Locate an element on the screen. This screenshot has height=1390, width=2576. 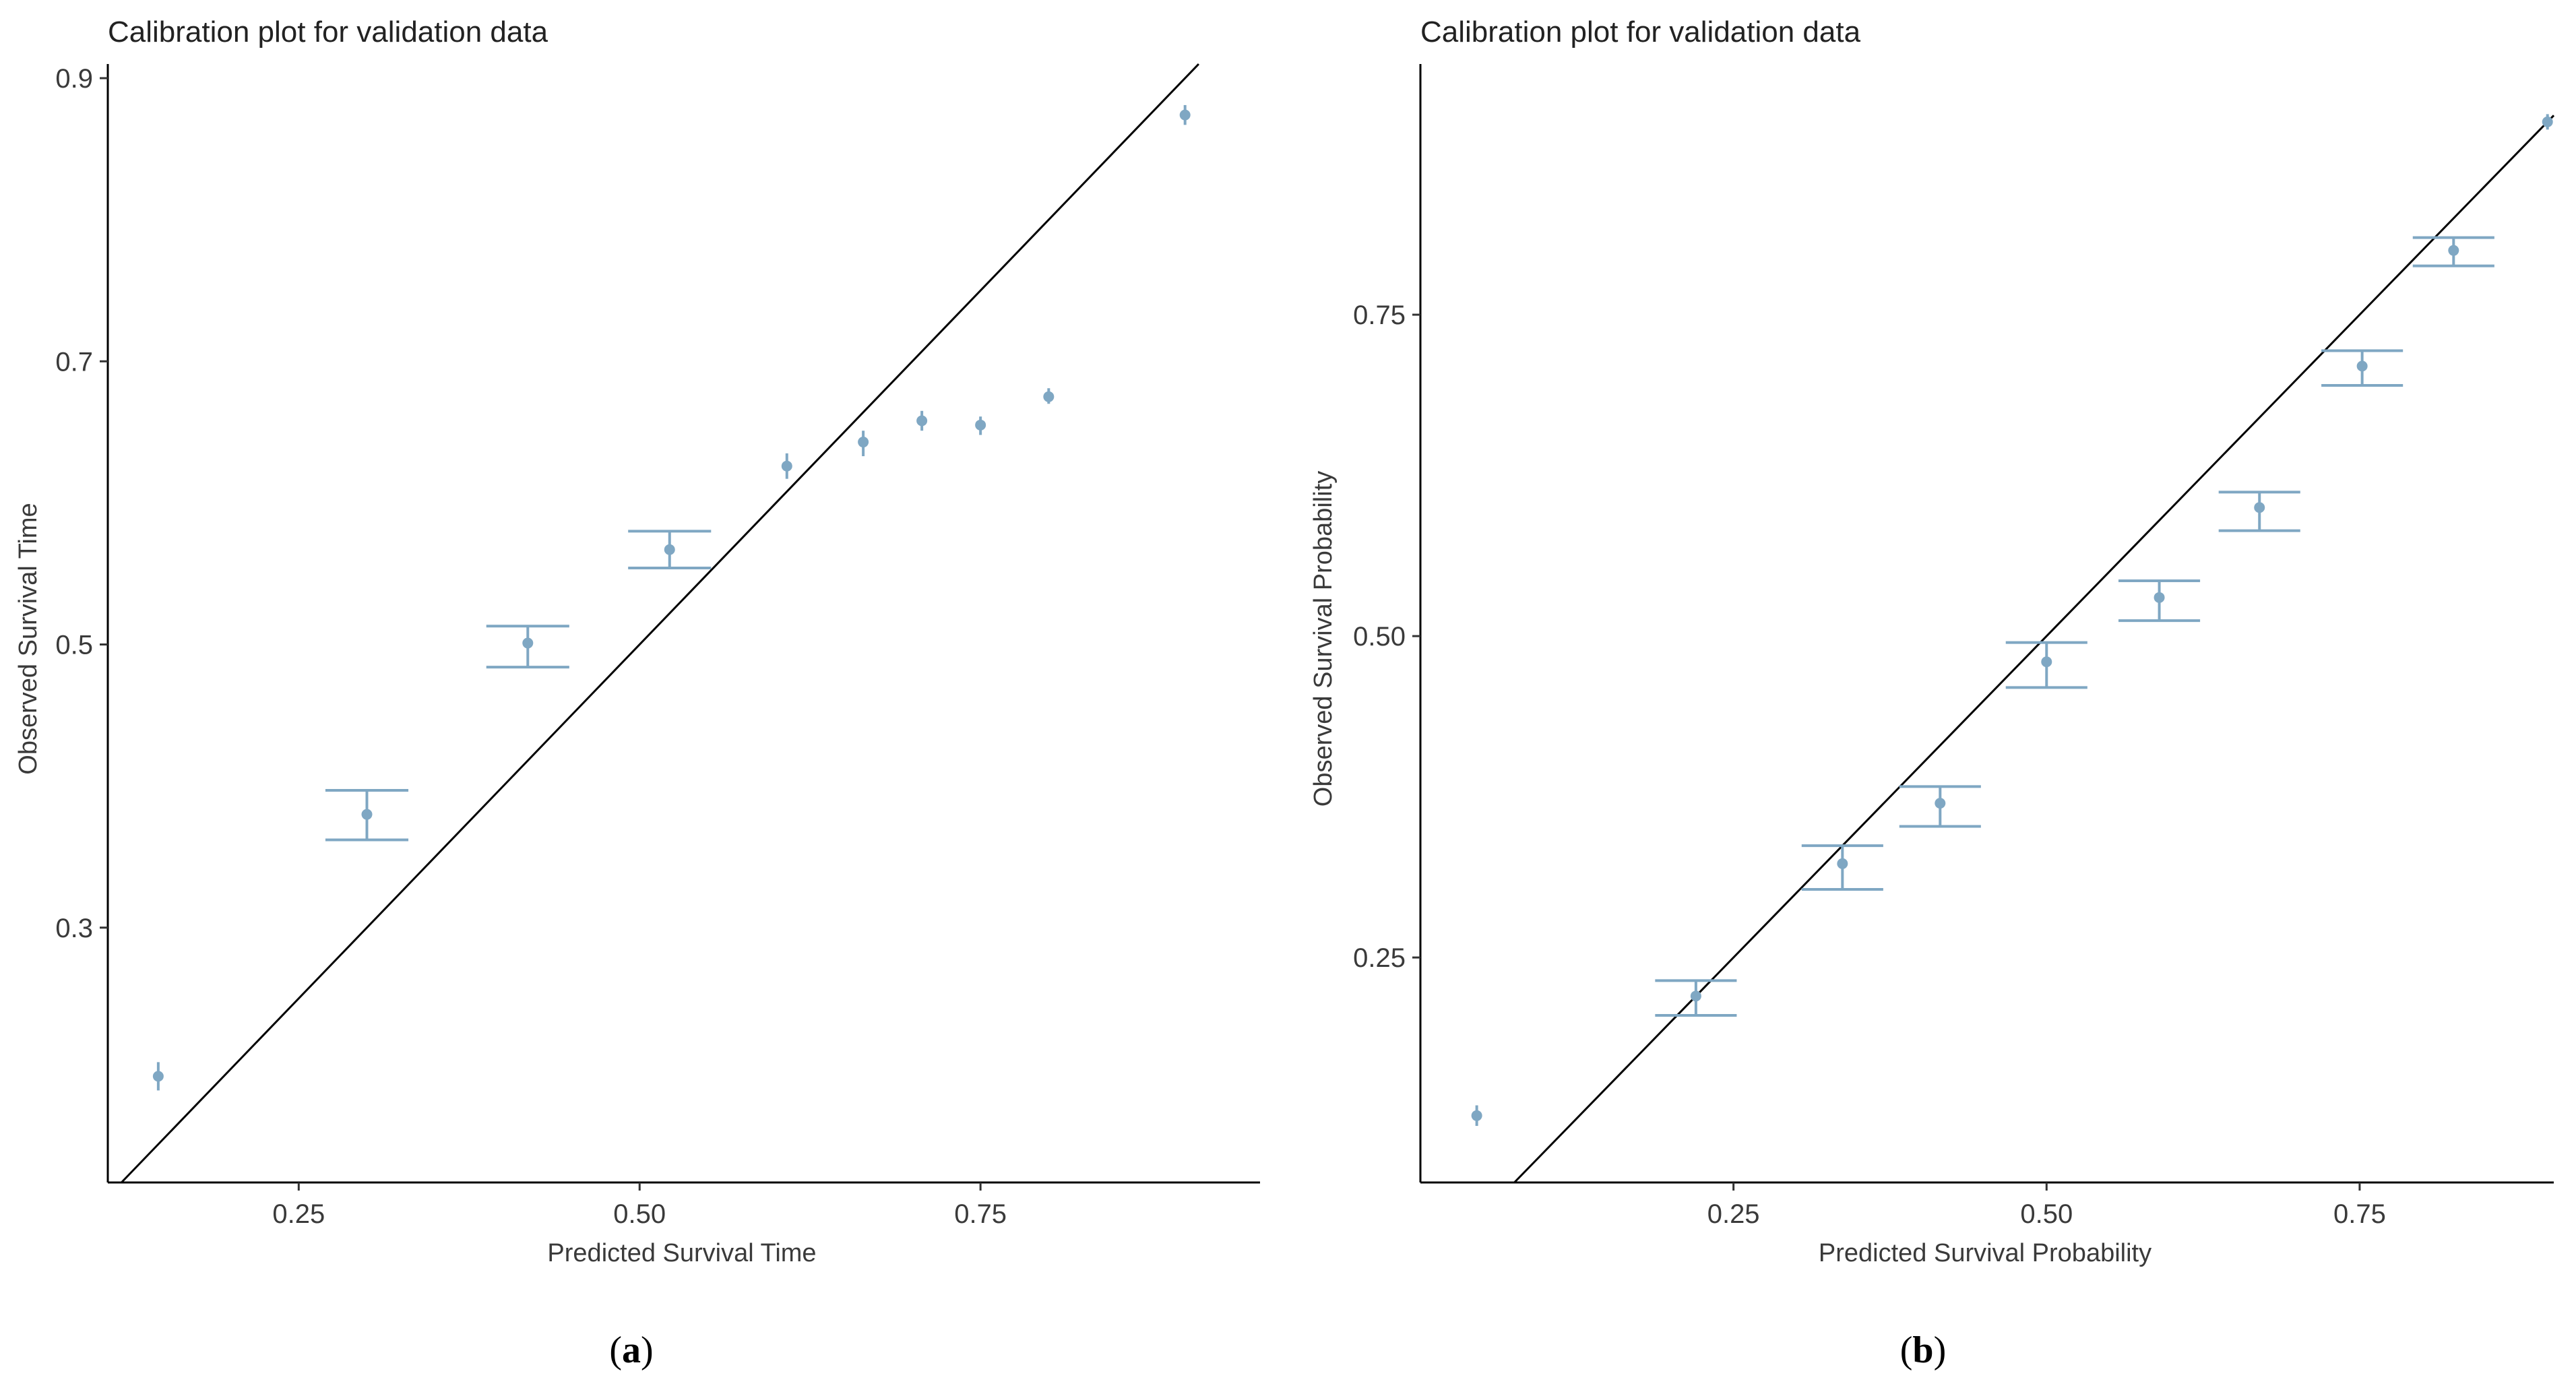
panel-label-b-letter: b is located at coordinates (1922, 1350).